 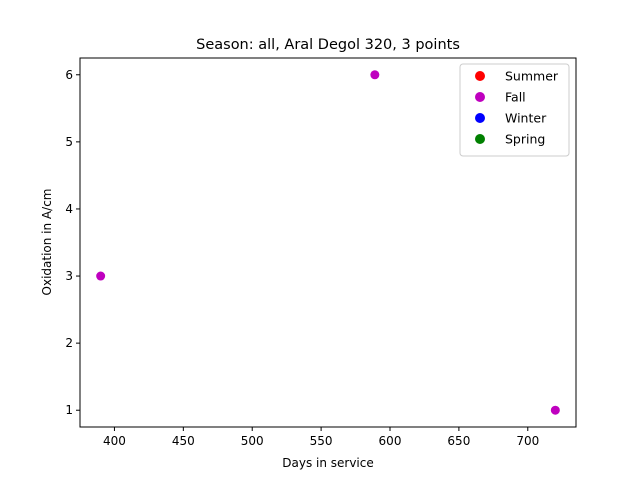 What do you see at coordinates (72, 242) in the screenshot?
I see `y-axis-ticks: 1 2 3 4 5 6` at bounding box center [72, 242].